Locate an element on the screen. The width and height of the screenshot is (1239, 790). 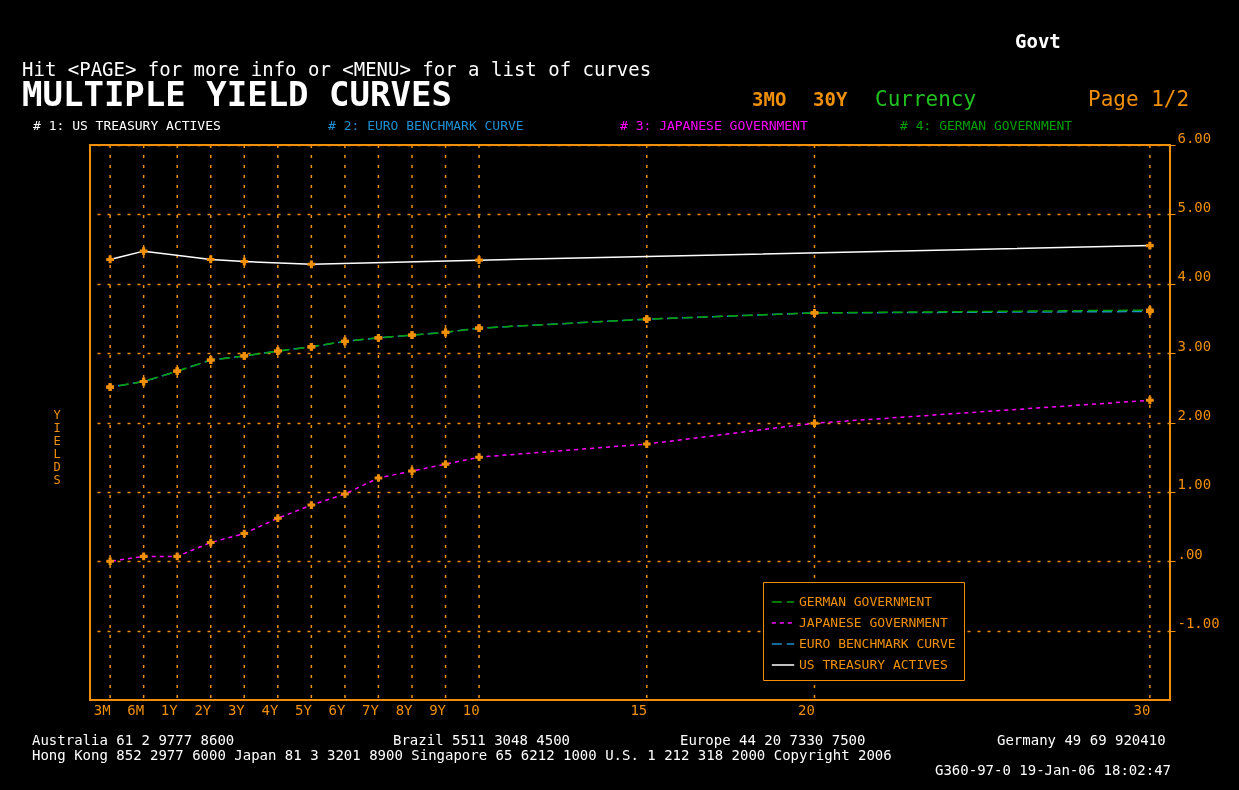
x-tick-label: 20 is located at coordinates (806, 709).